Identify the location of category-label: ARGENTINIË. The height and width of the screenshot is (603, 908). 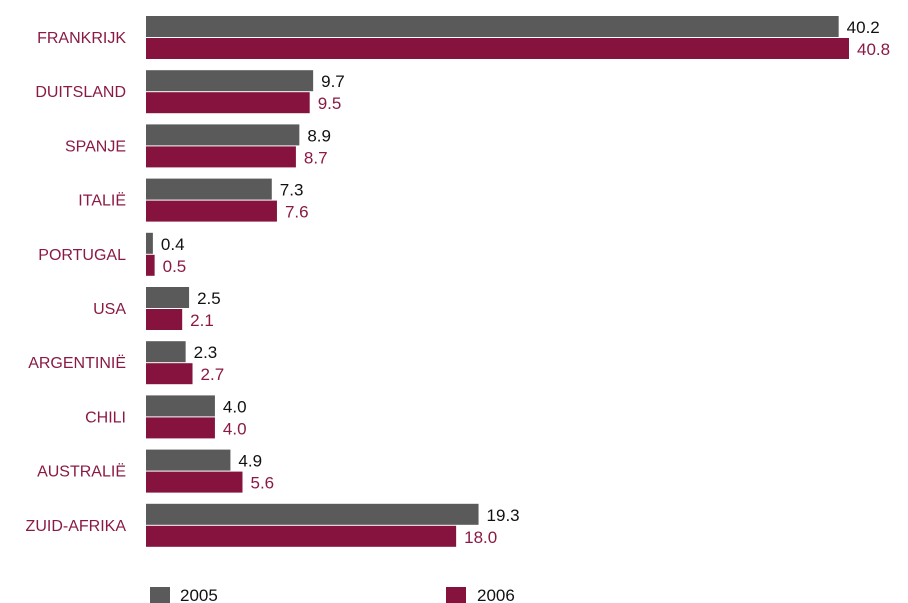
(77, 363).